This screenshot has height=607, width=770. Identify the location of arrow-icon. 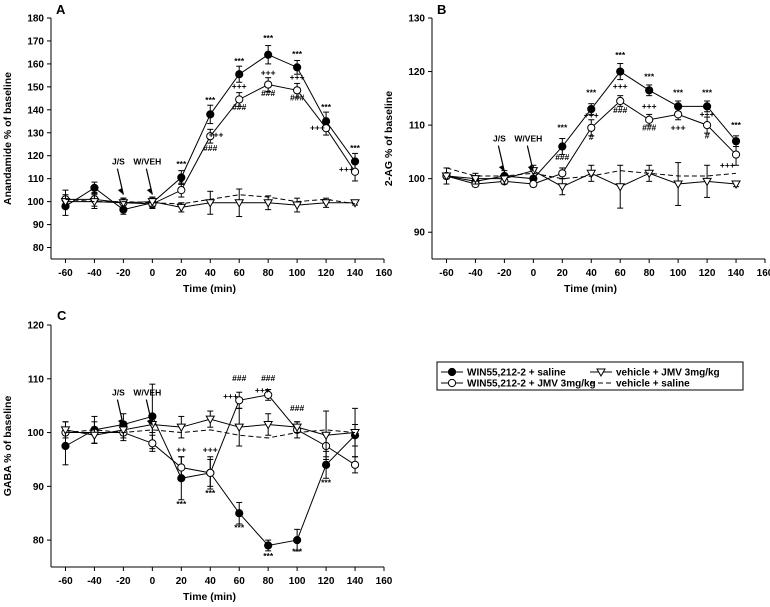
(149, 412).